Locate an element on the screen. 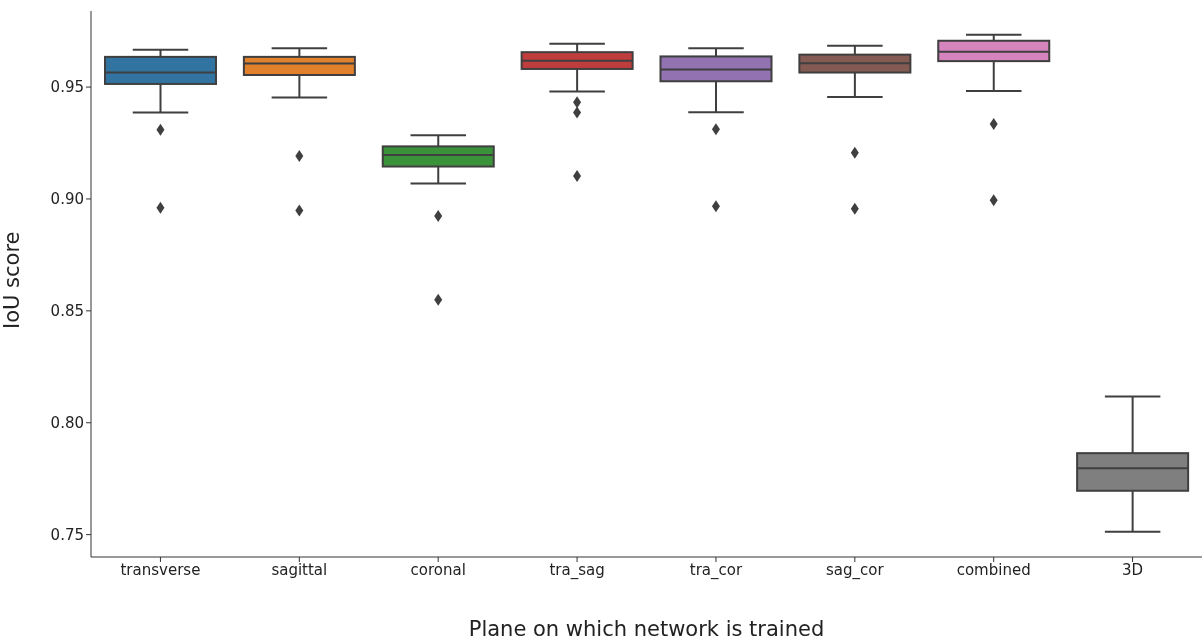  y-tick-label: 0.90 is located at coordinates (67, 199).